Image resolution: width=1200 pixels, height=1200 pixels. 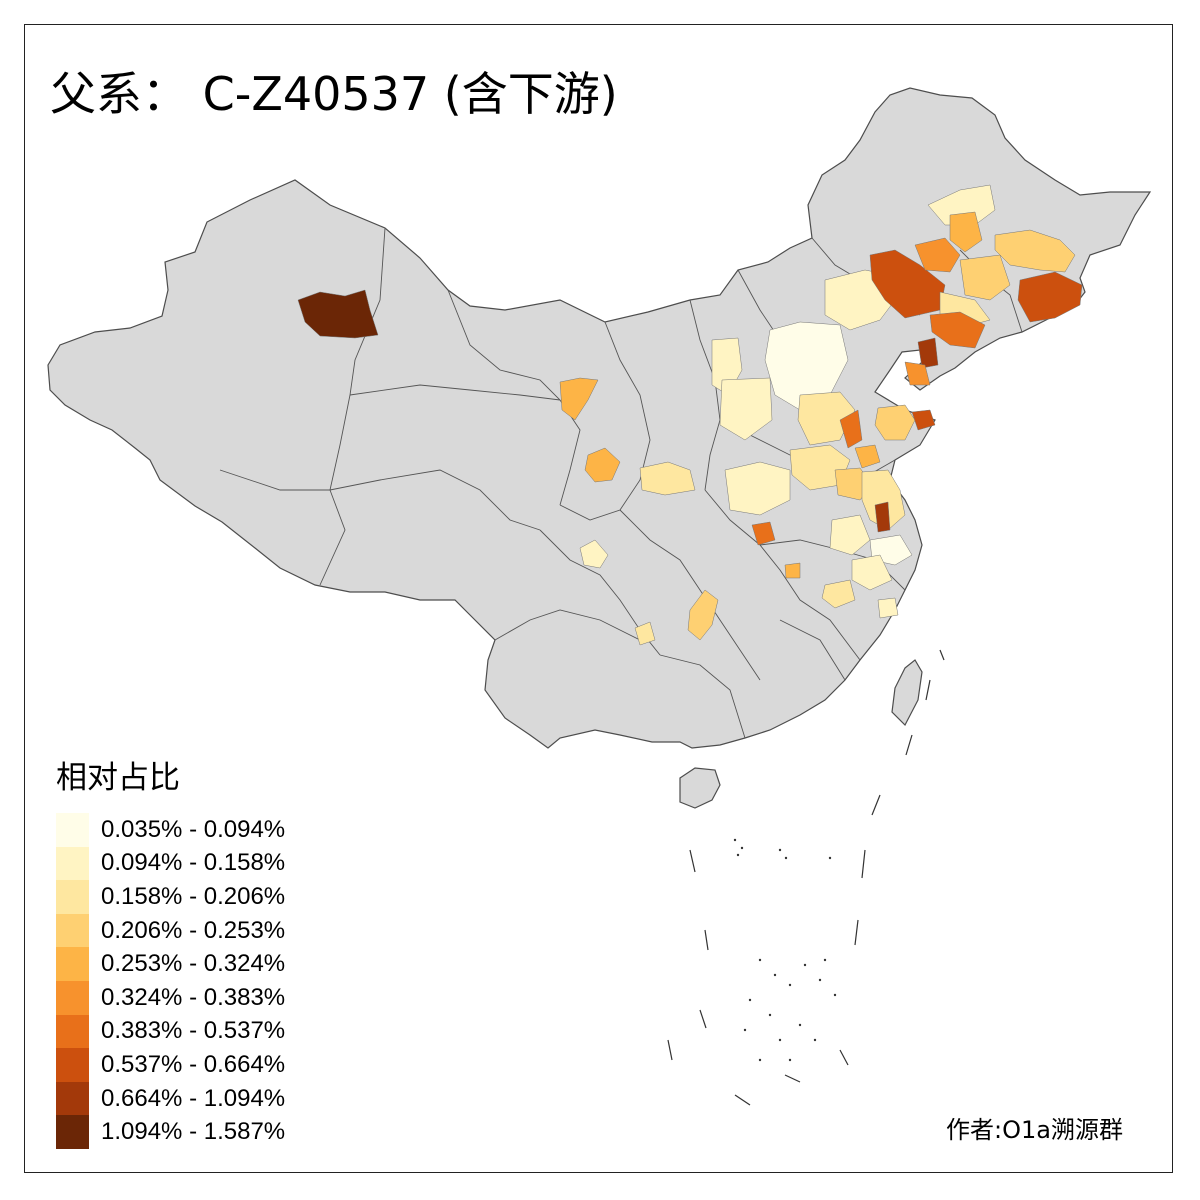 I want to click on hainan-island, so click(x=700, y=788).